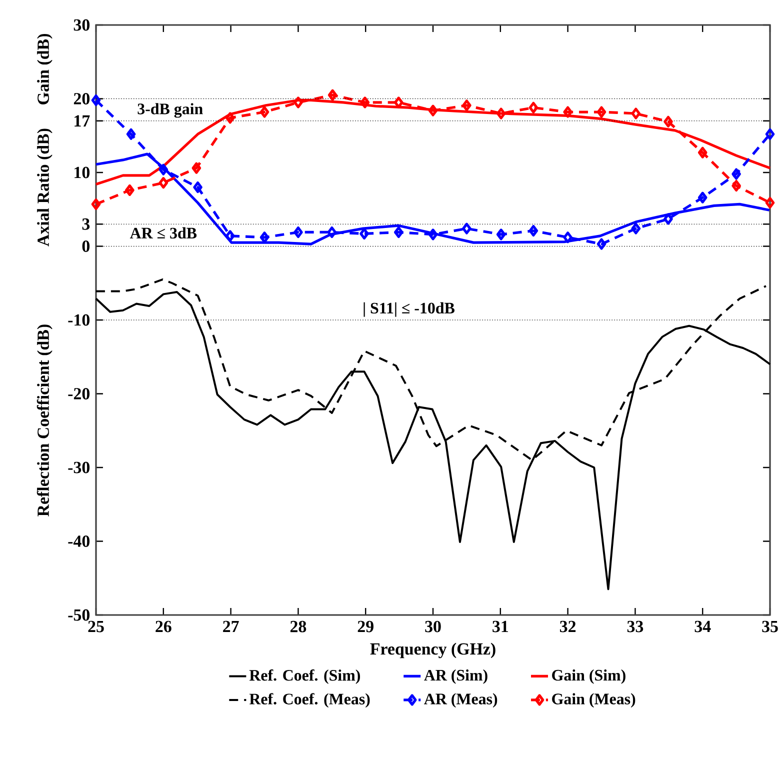 This screenshot has width=782, height=775. What do you see at coordinates (82, 25) in the screenshot?
I see `y-tick-label: 30` at bounding box center [82, 25].